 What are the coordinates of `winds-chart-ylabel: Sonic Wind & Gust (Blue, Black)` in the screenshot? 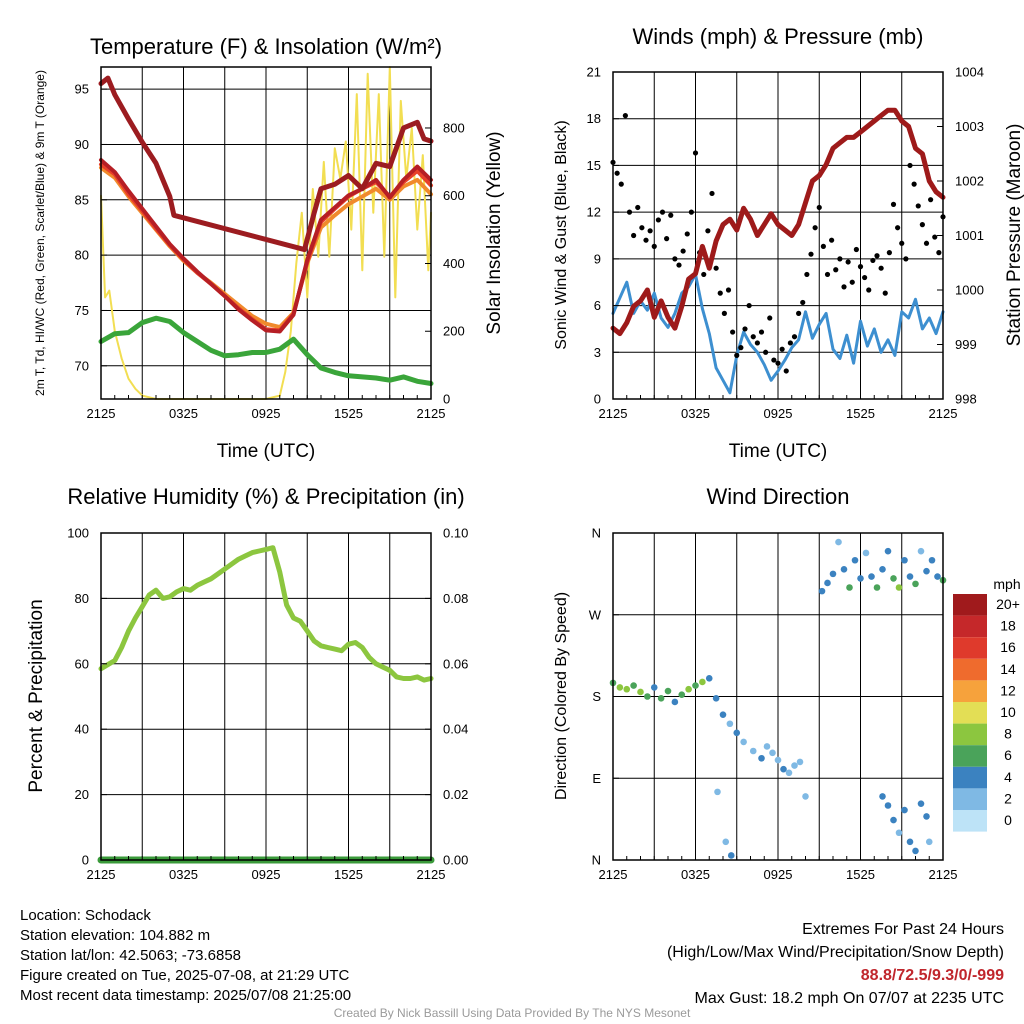 It's located at (561, 234).